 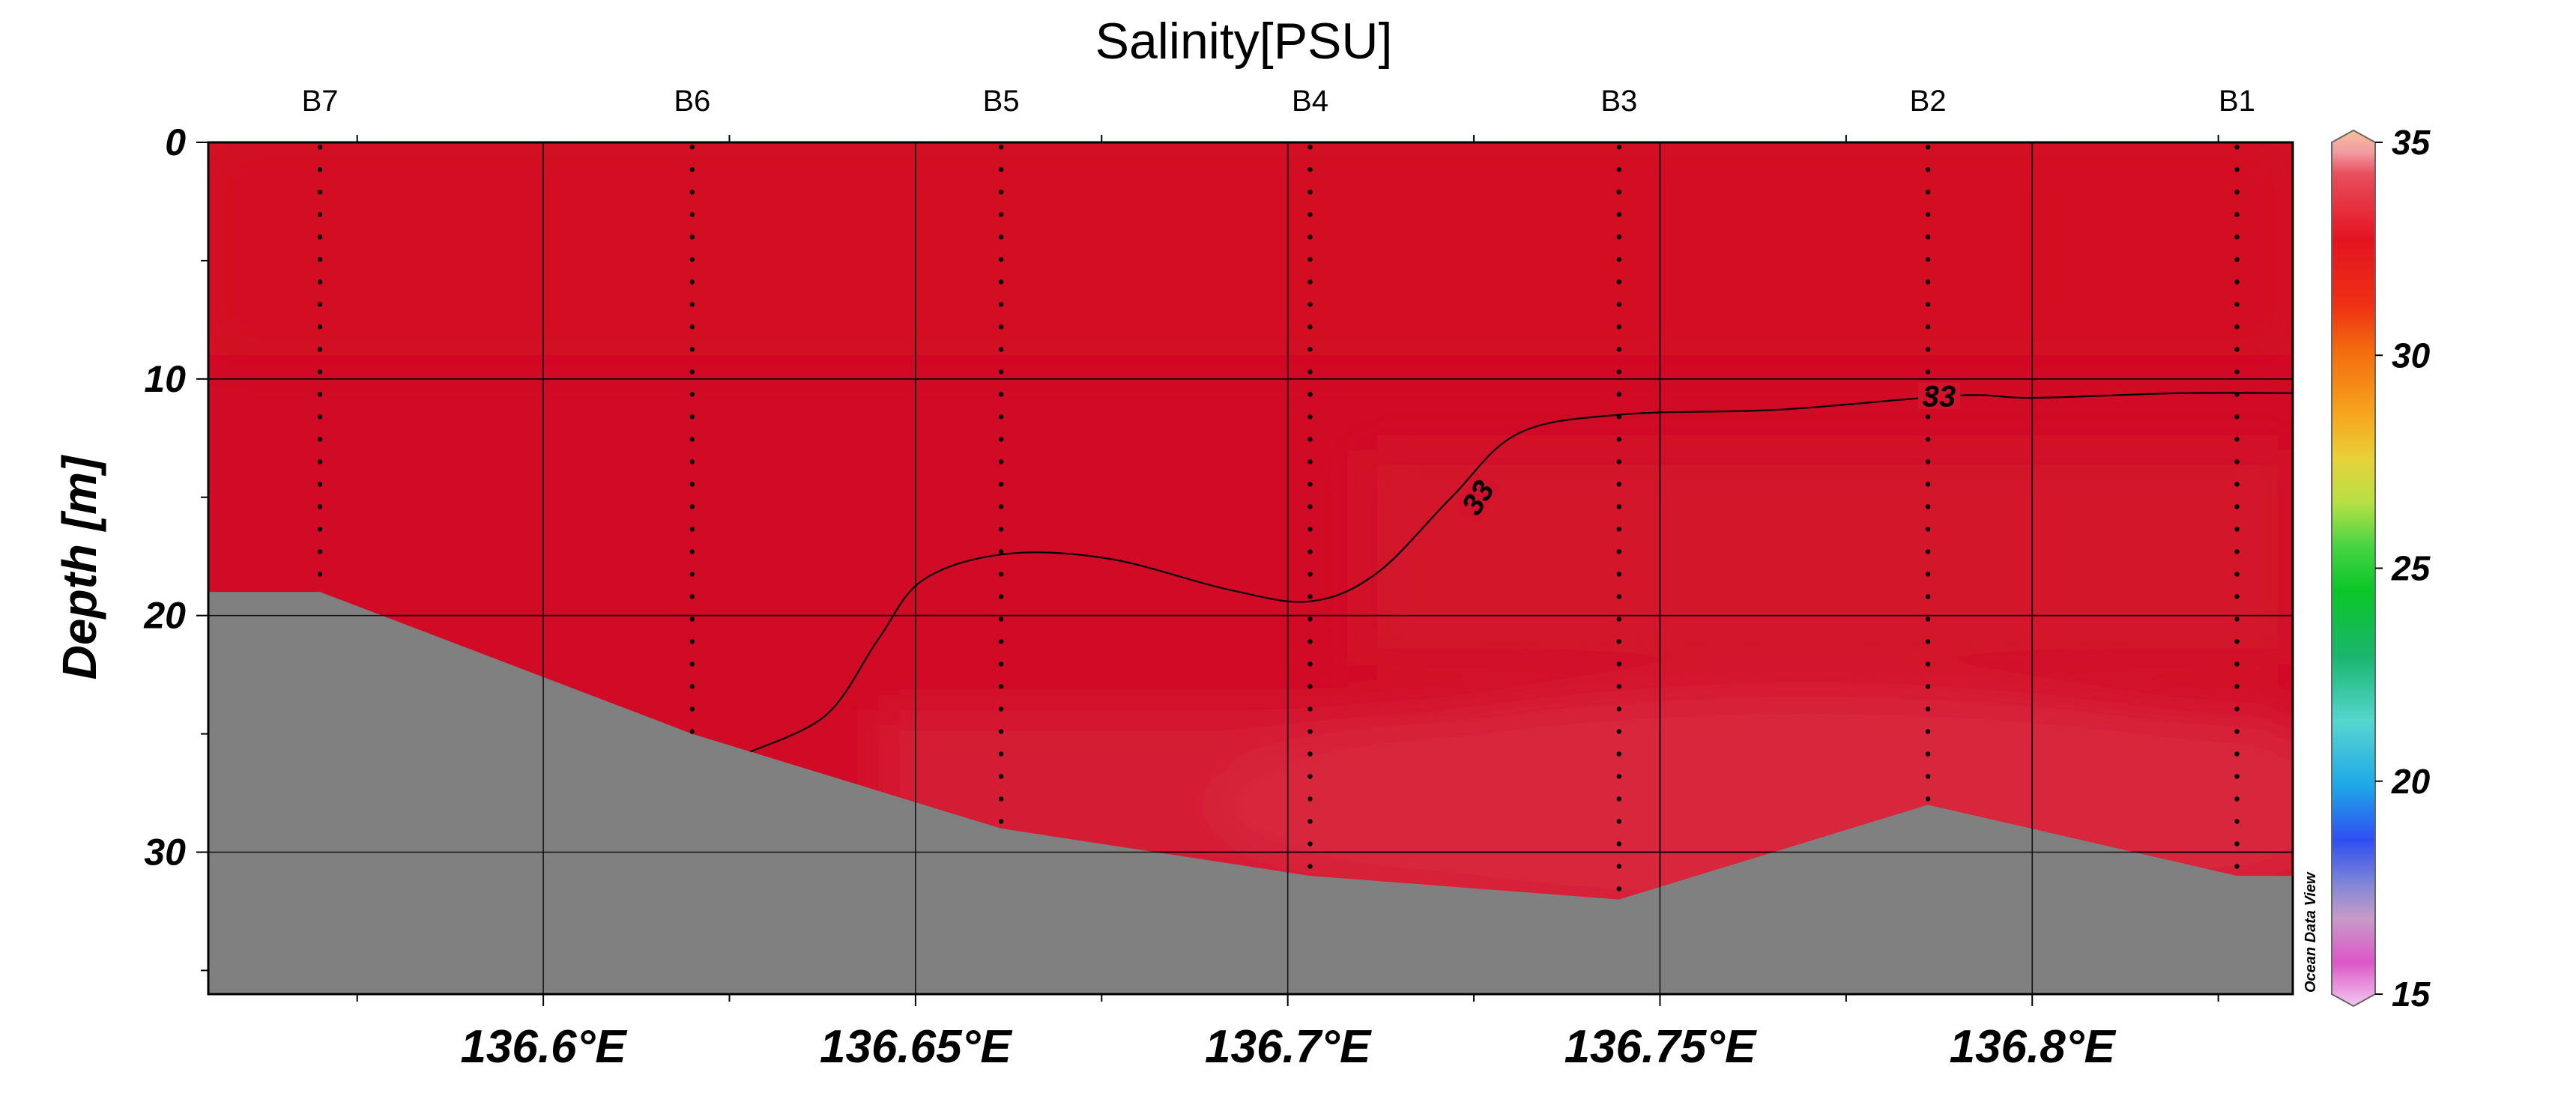 I want to click on y-tick-label: 20, so click(x=164, y=616).